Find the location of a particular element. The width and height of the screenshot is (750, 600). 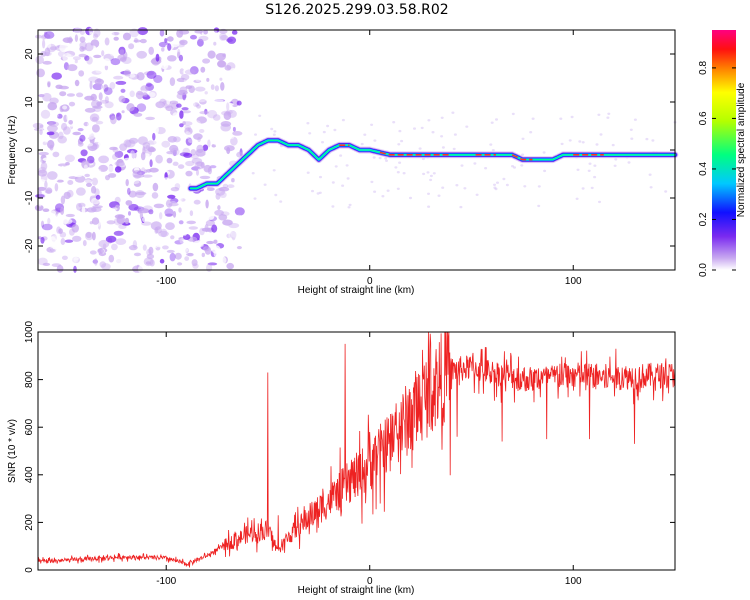

y-tick-label: 0 is located at coordinates (29, 150).